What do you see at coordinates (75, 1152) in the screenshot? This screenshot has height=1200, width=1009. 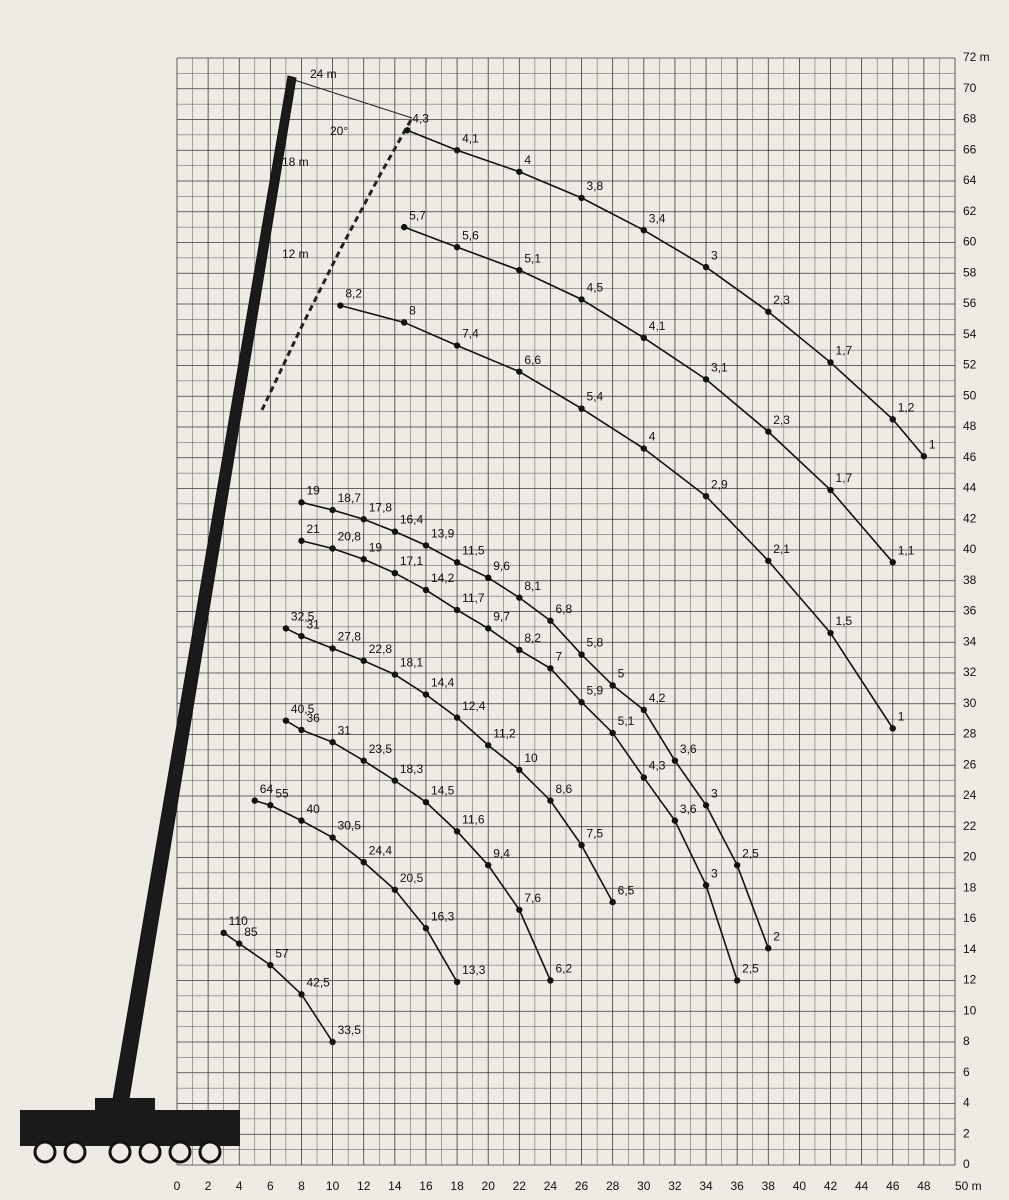 I see `wheel` at bounding box center [75, 1152].